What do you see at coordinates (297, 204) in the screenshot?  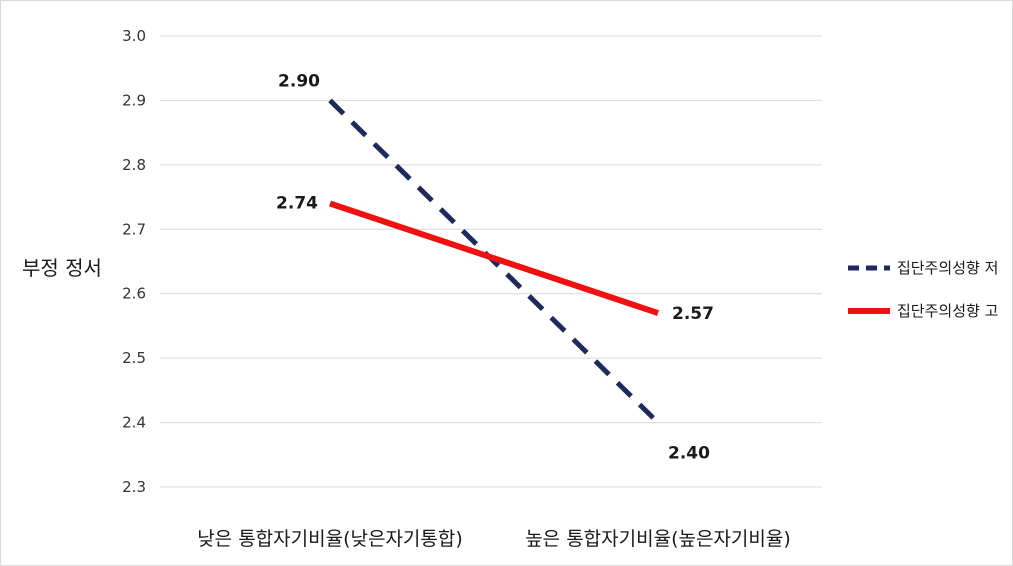 I see `data-label: 2.74` at bounding box center [297, 204].